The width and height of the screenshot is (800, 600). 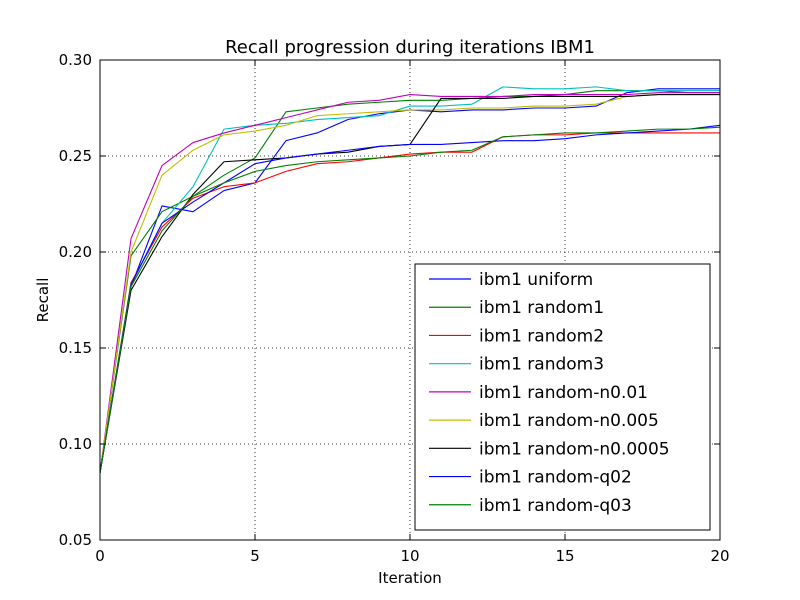 I want to click on x-tick-label: 5, so click(x=255, y=556).